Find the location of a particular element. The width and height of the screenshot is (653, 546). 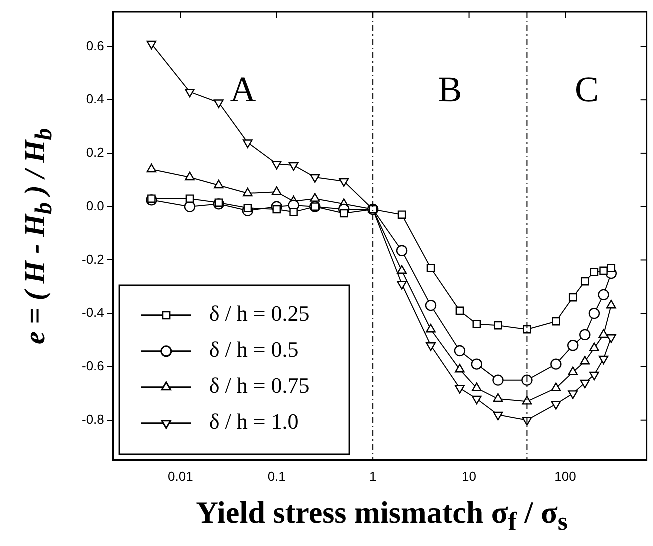

x-tick-label: 0.1 is located at coordinates (277, 476).